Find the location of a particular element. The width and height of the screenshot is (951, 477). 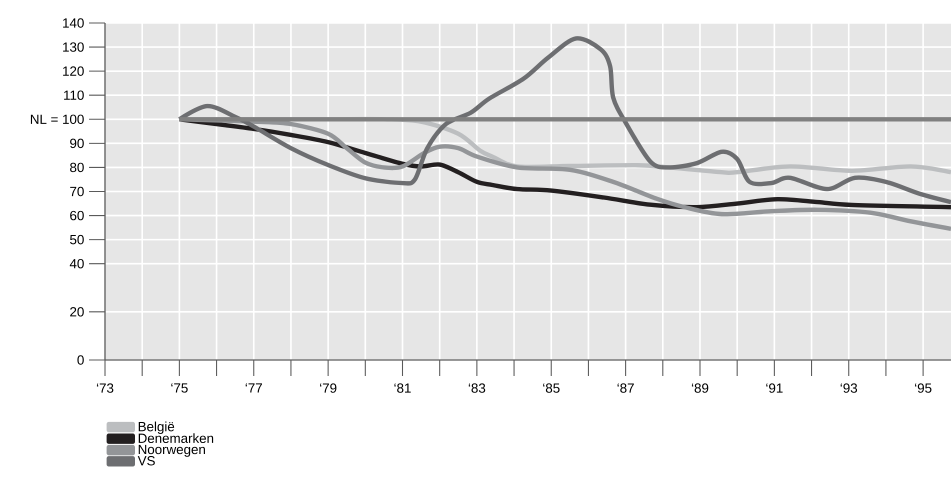

y-tick-label: 70 is located at coordinates (77, 191).